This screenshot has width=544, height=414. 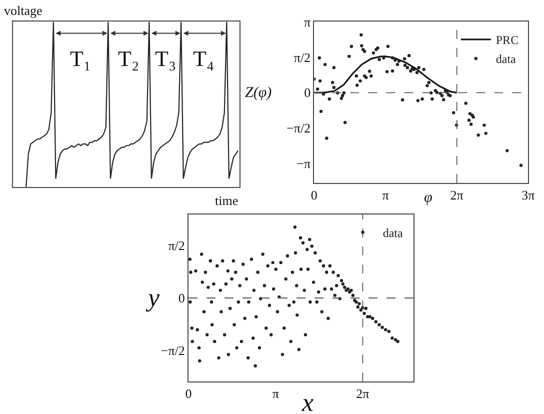 I want to click on annotation: T₁, so click(x=81, y=58).